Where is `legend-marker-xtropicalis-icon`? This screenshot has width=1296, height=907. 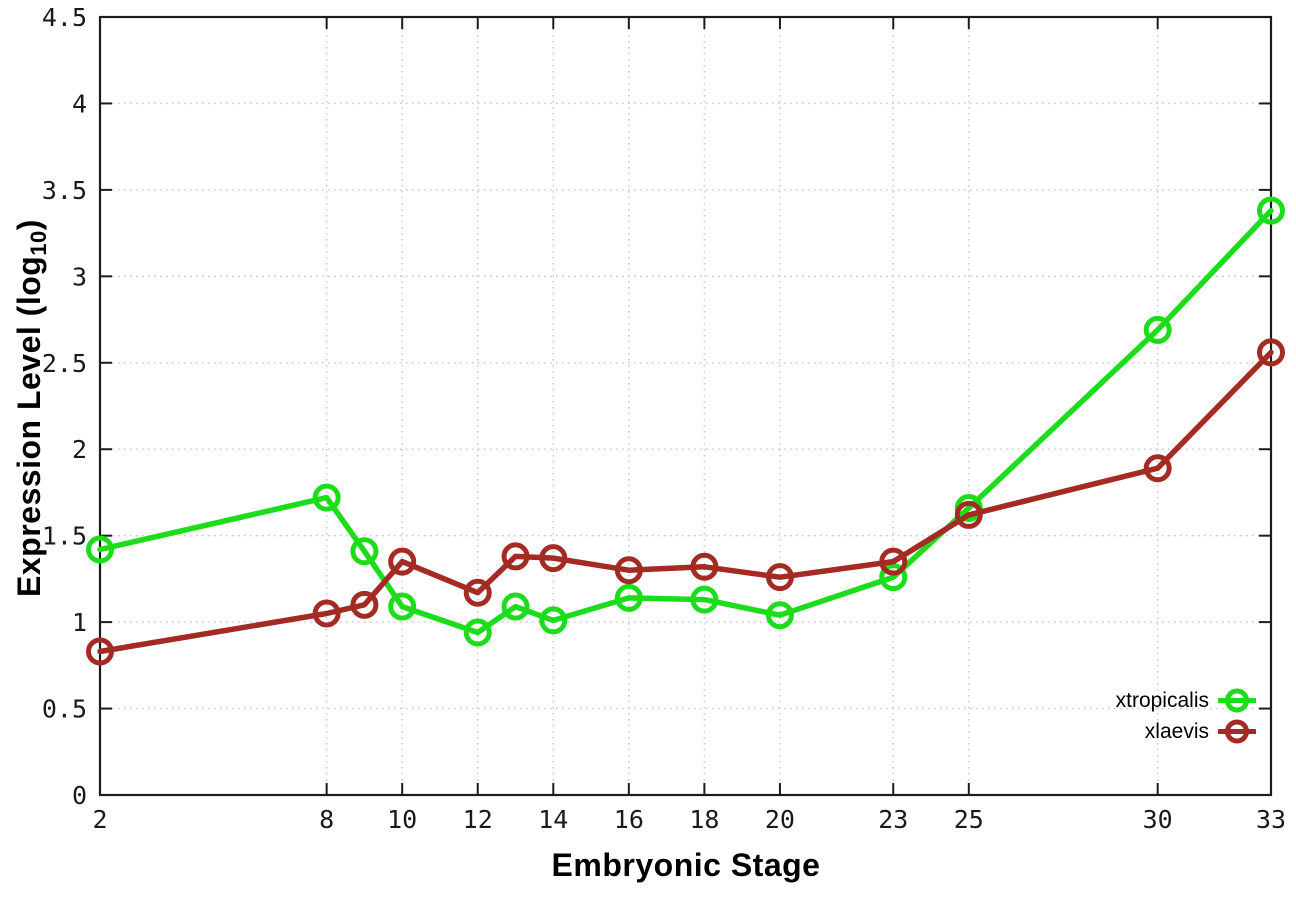 legend-marker-xtropicalis-icon is located at coordinates (1237, 700).